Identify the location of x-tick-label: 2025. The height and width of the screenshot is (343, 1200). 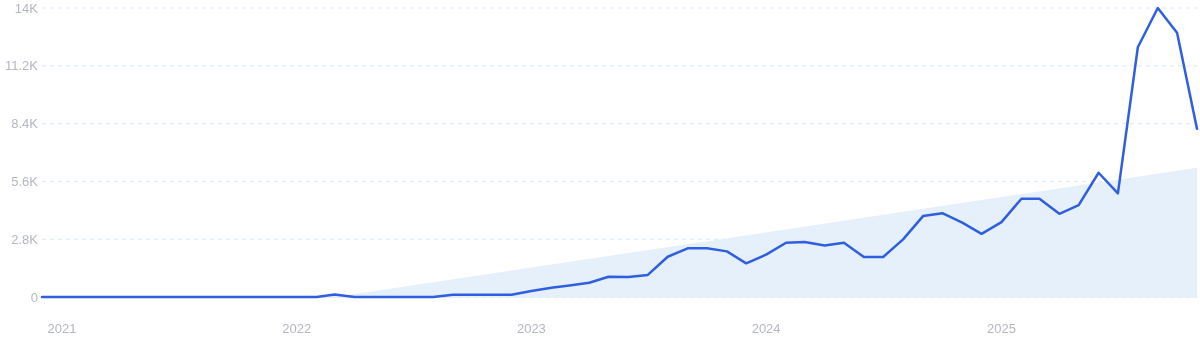
(1001, 328).